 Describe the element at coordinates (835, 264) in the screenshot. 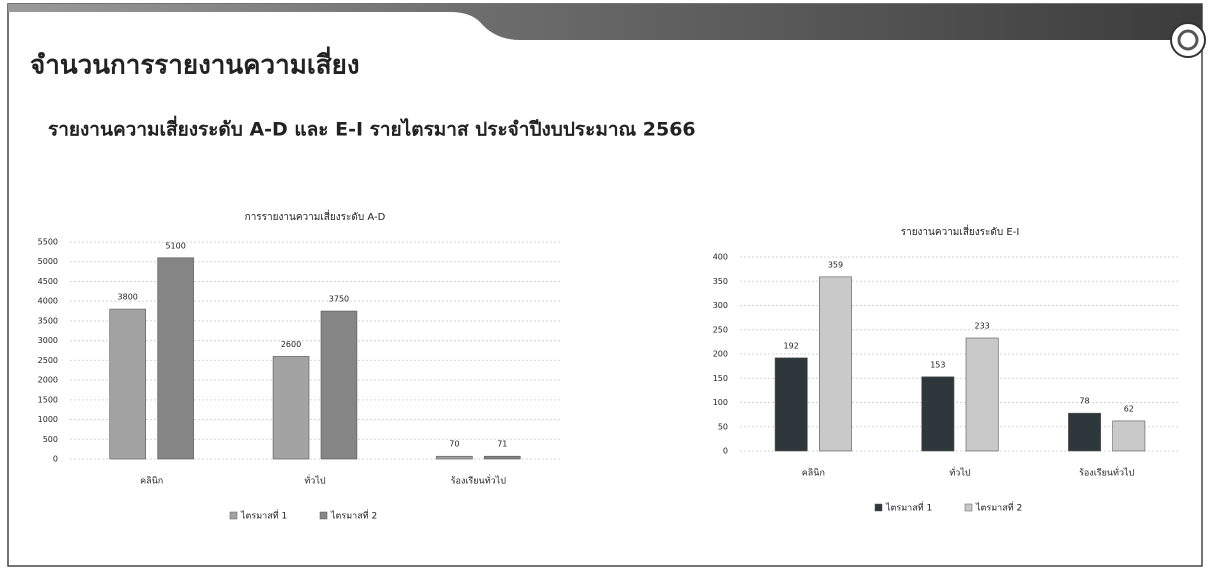

I see `data-label: 359` at that location.